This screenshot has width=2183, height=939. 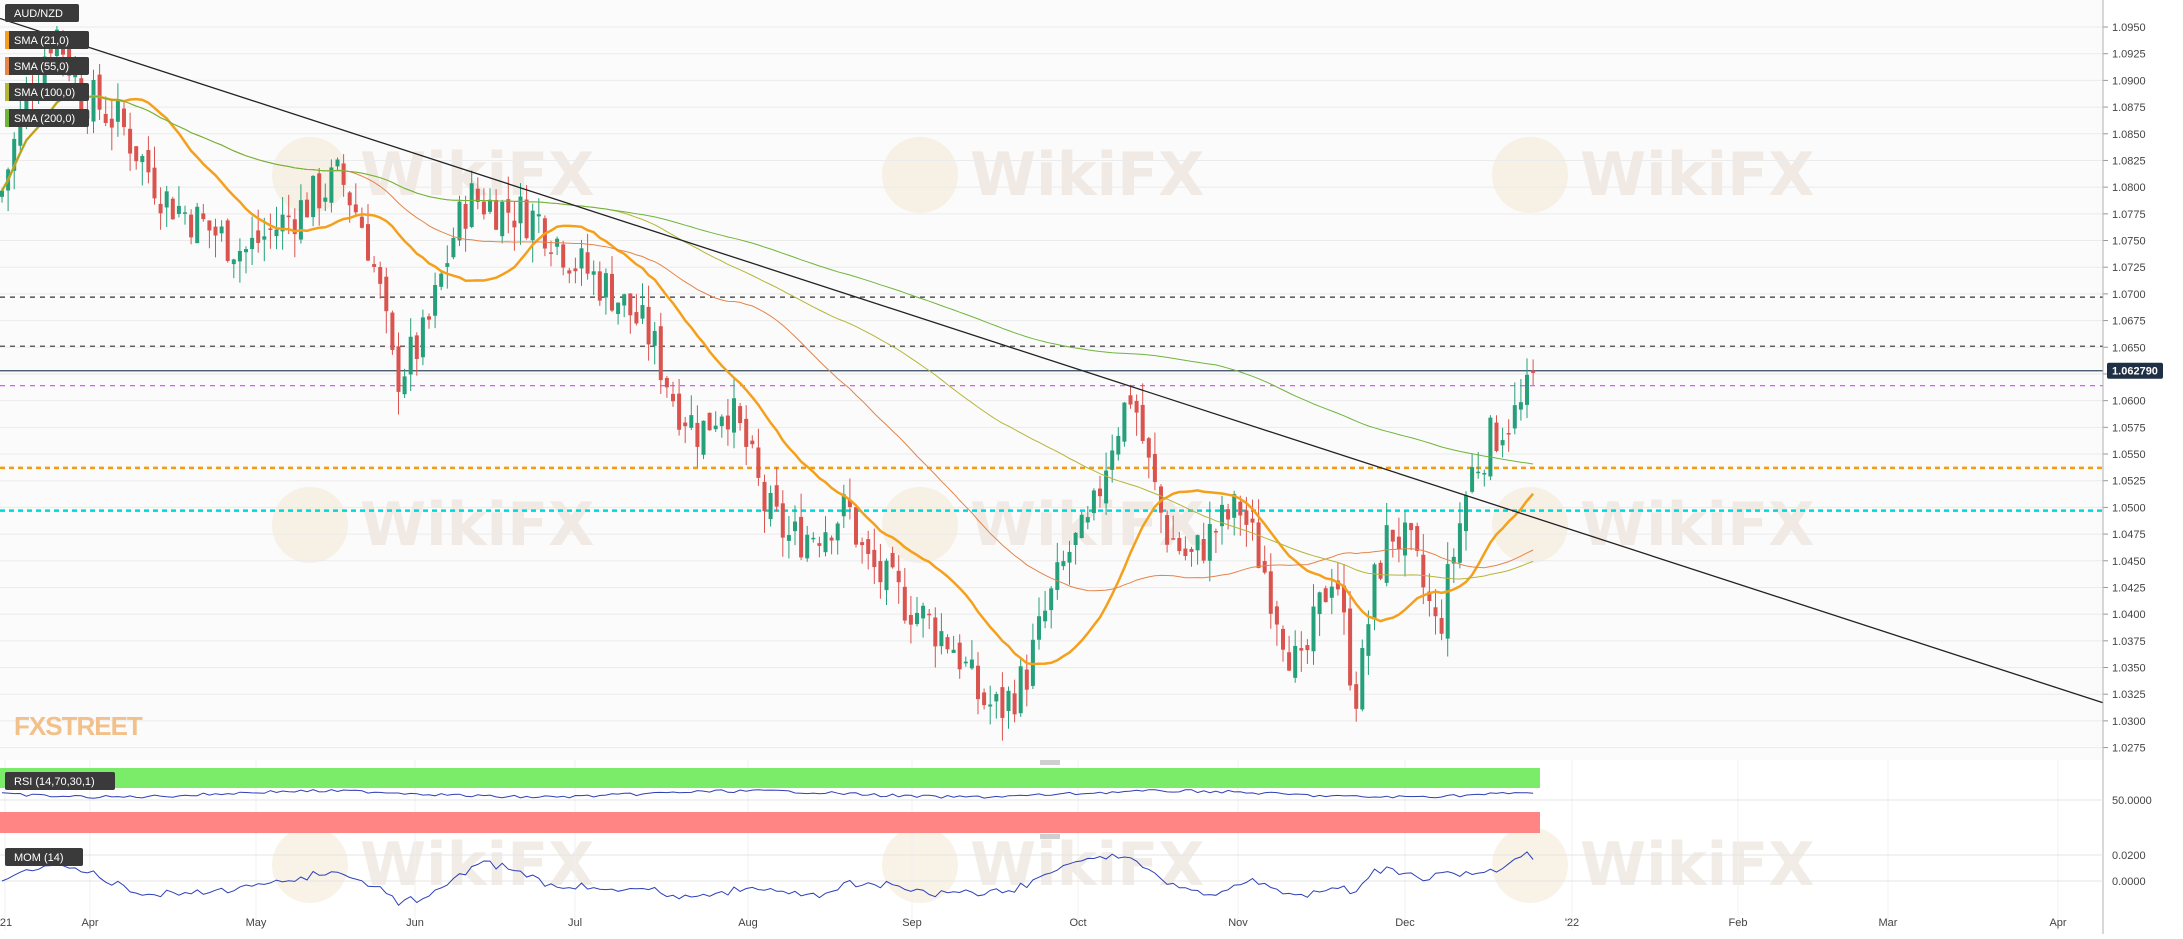 What do you see at coordinates (310, 865) in the screenshot?
I see `watermark-logo-icon` at bounding box center [310, 865].